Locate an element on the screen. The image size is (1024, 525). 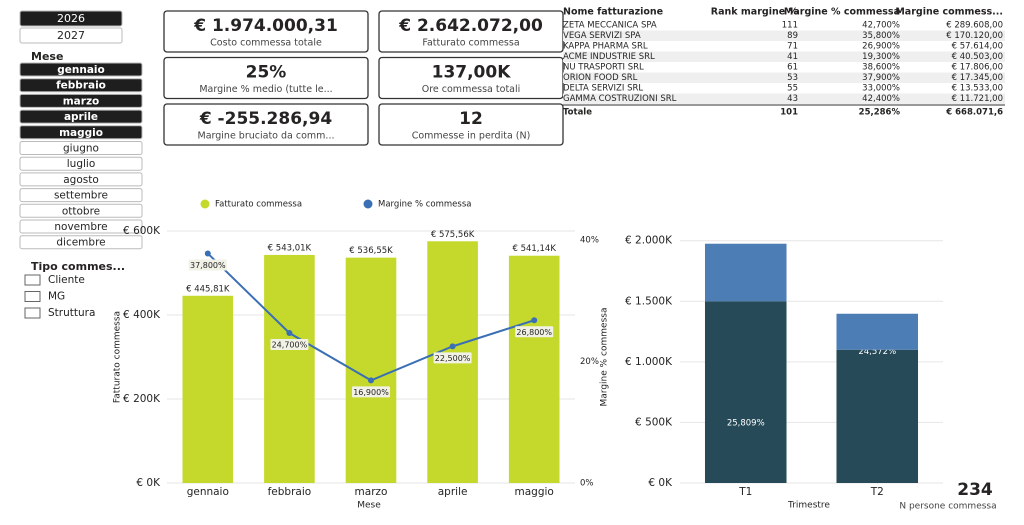
table-cell: 53 is located at coordinates (792, 78).